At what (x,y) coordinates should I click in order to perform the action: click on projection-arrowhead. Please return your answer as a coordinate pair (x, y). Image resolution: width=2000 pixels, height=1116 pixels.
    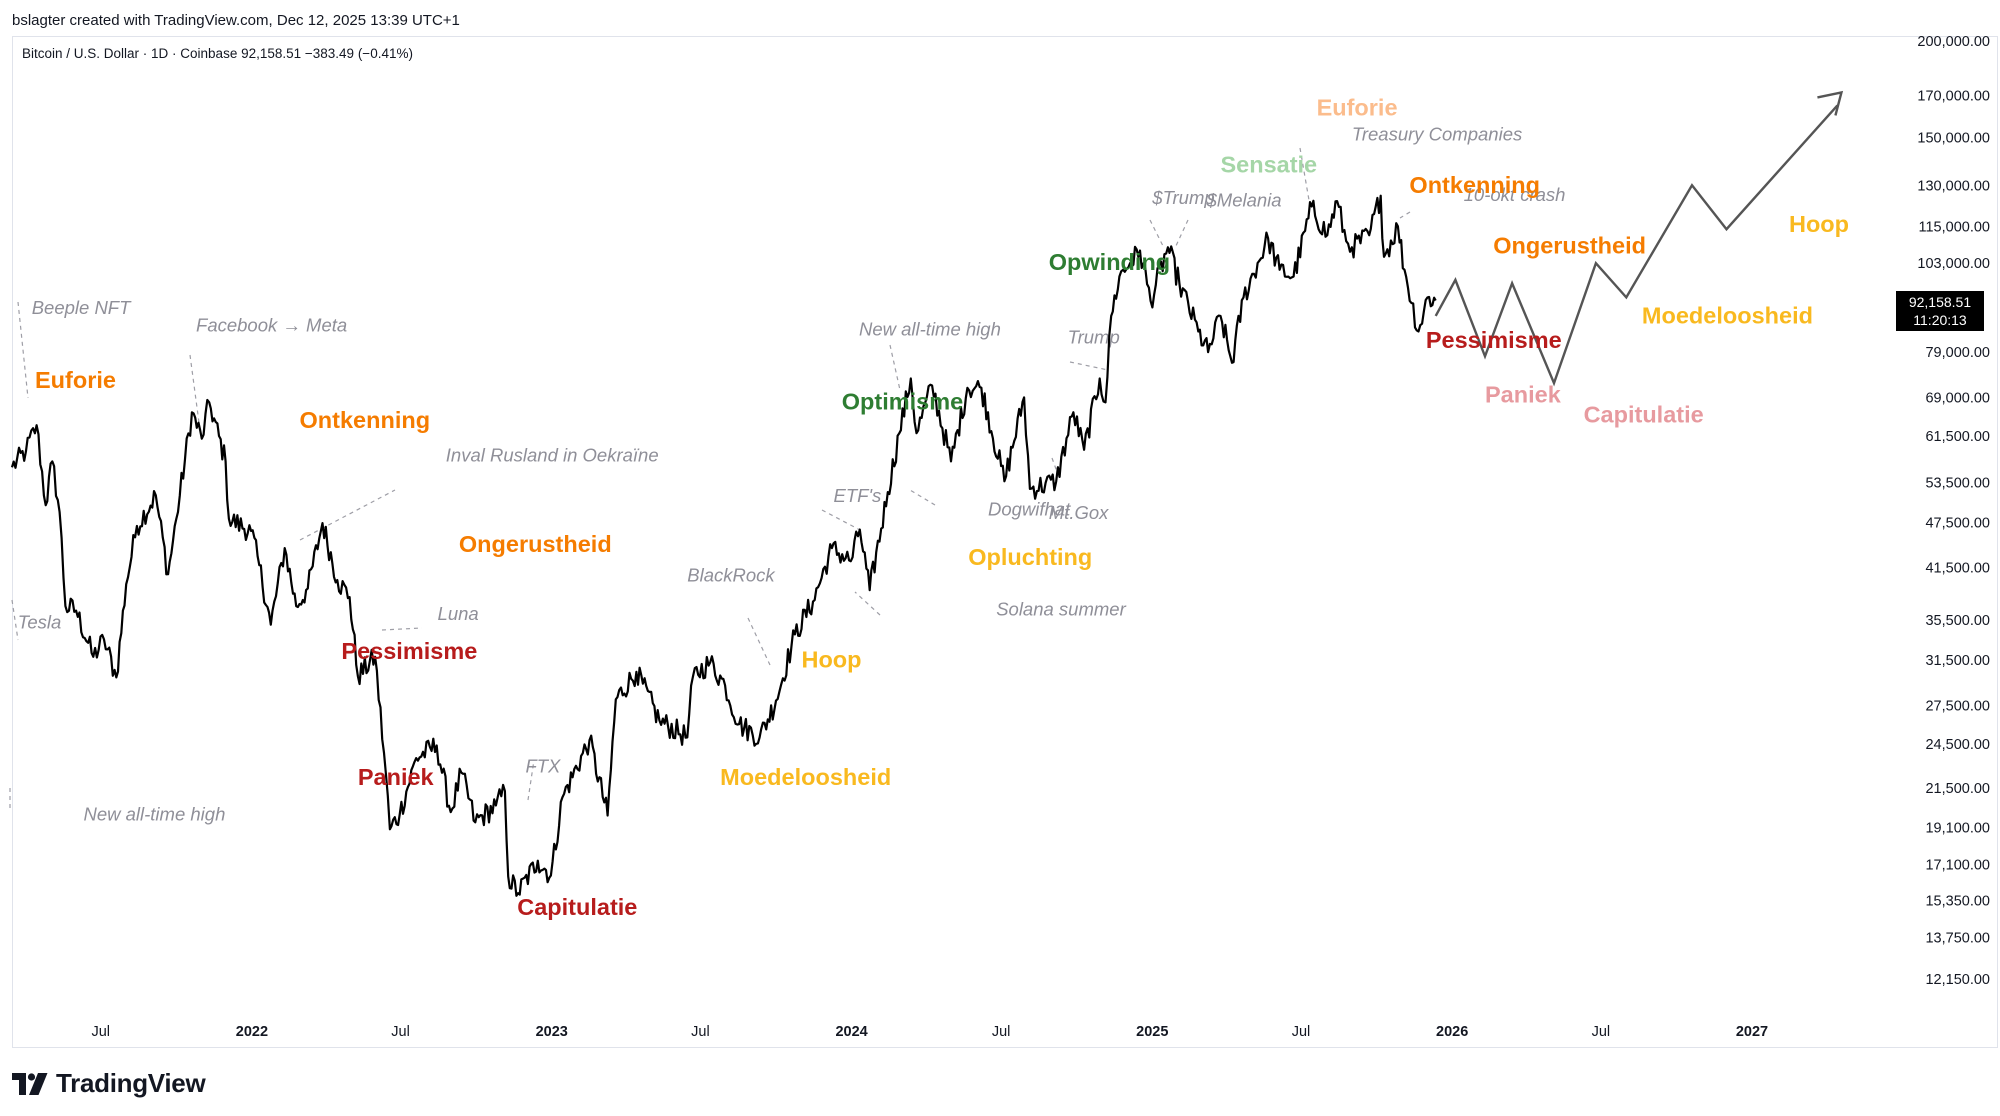
    Looking at the image, I should click on (1830, 103).